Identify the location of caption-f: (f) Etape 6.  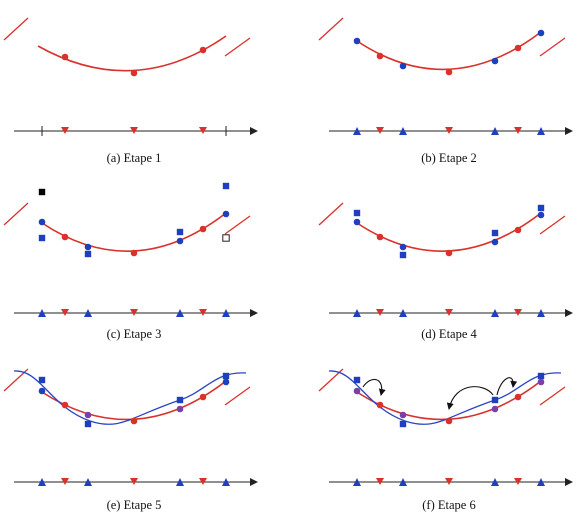
(448, 505).